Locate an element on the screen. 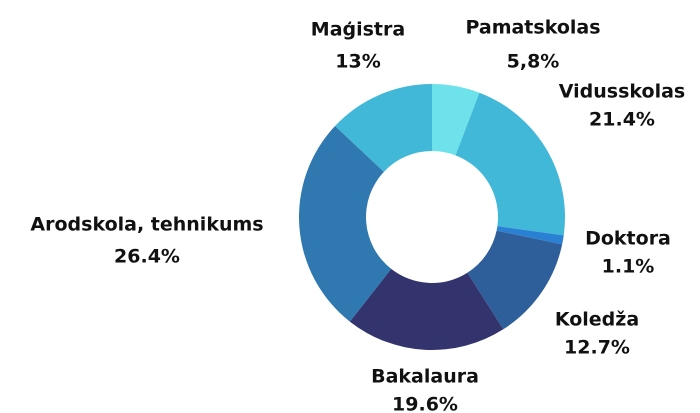  slice-label: Koledža is located at coordinates (597, 320).